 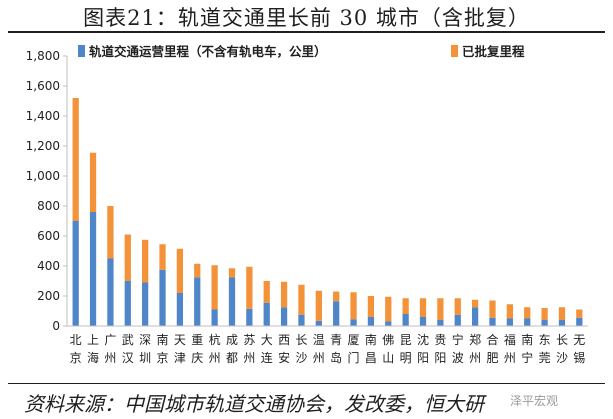 What do you see at coordinates (267, 357) in the screenshot?
I see `x-category-label: 连` at bounding box center [267, 357].